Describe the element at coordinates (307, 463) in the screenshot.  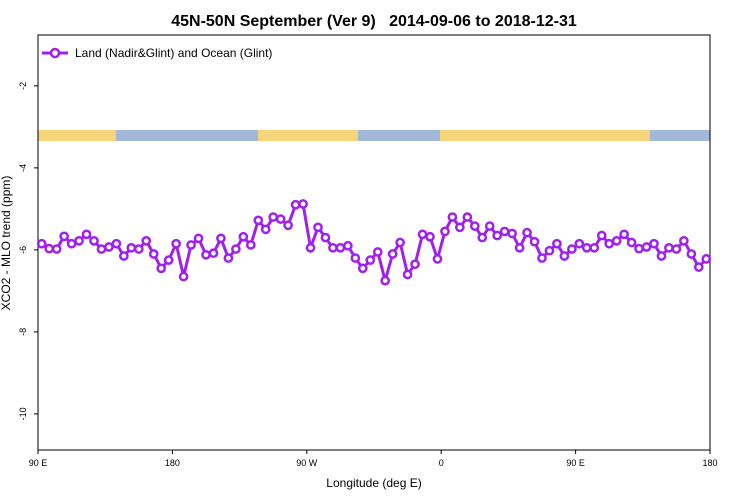
I see `x-tick-label: 90 W` at that location.